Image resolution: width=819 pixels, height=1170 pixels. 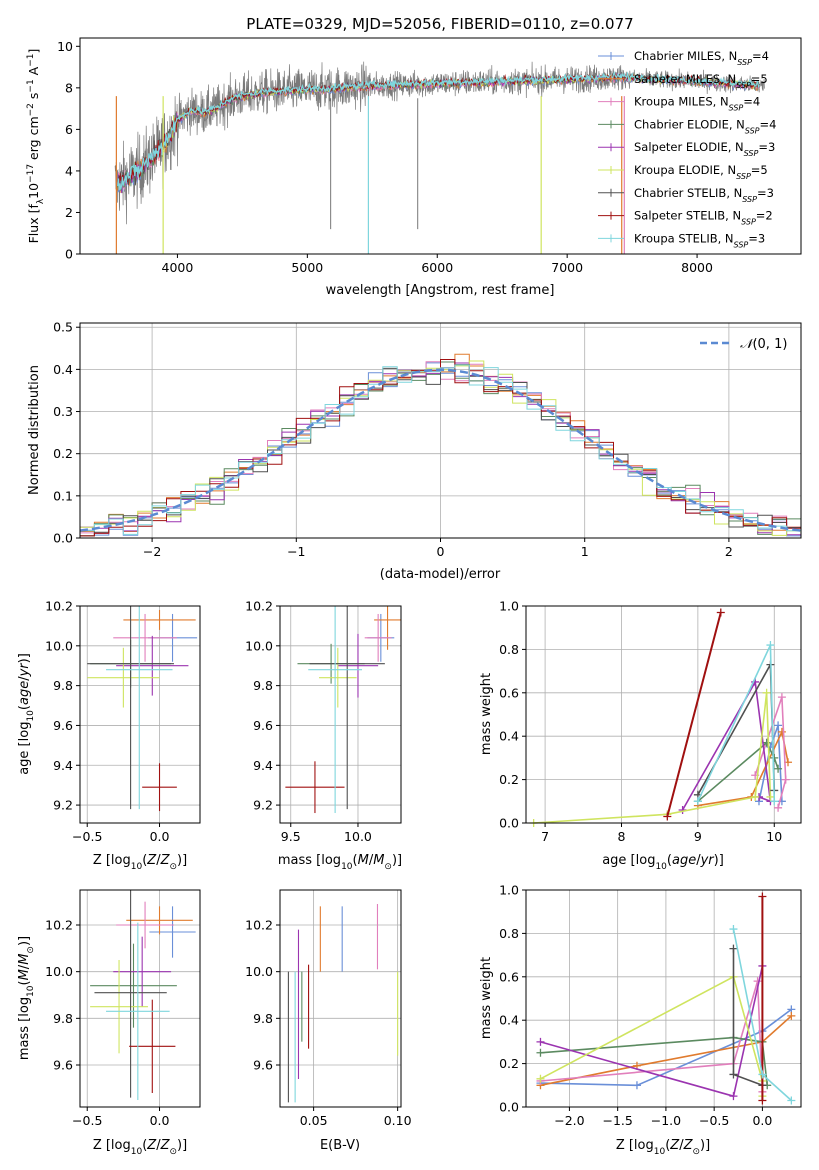 I want to click on residual-y-tick-label: 0.4, so click(x=63, y=369).